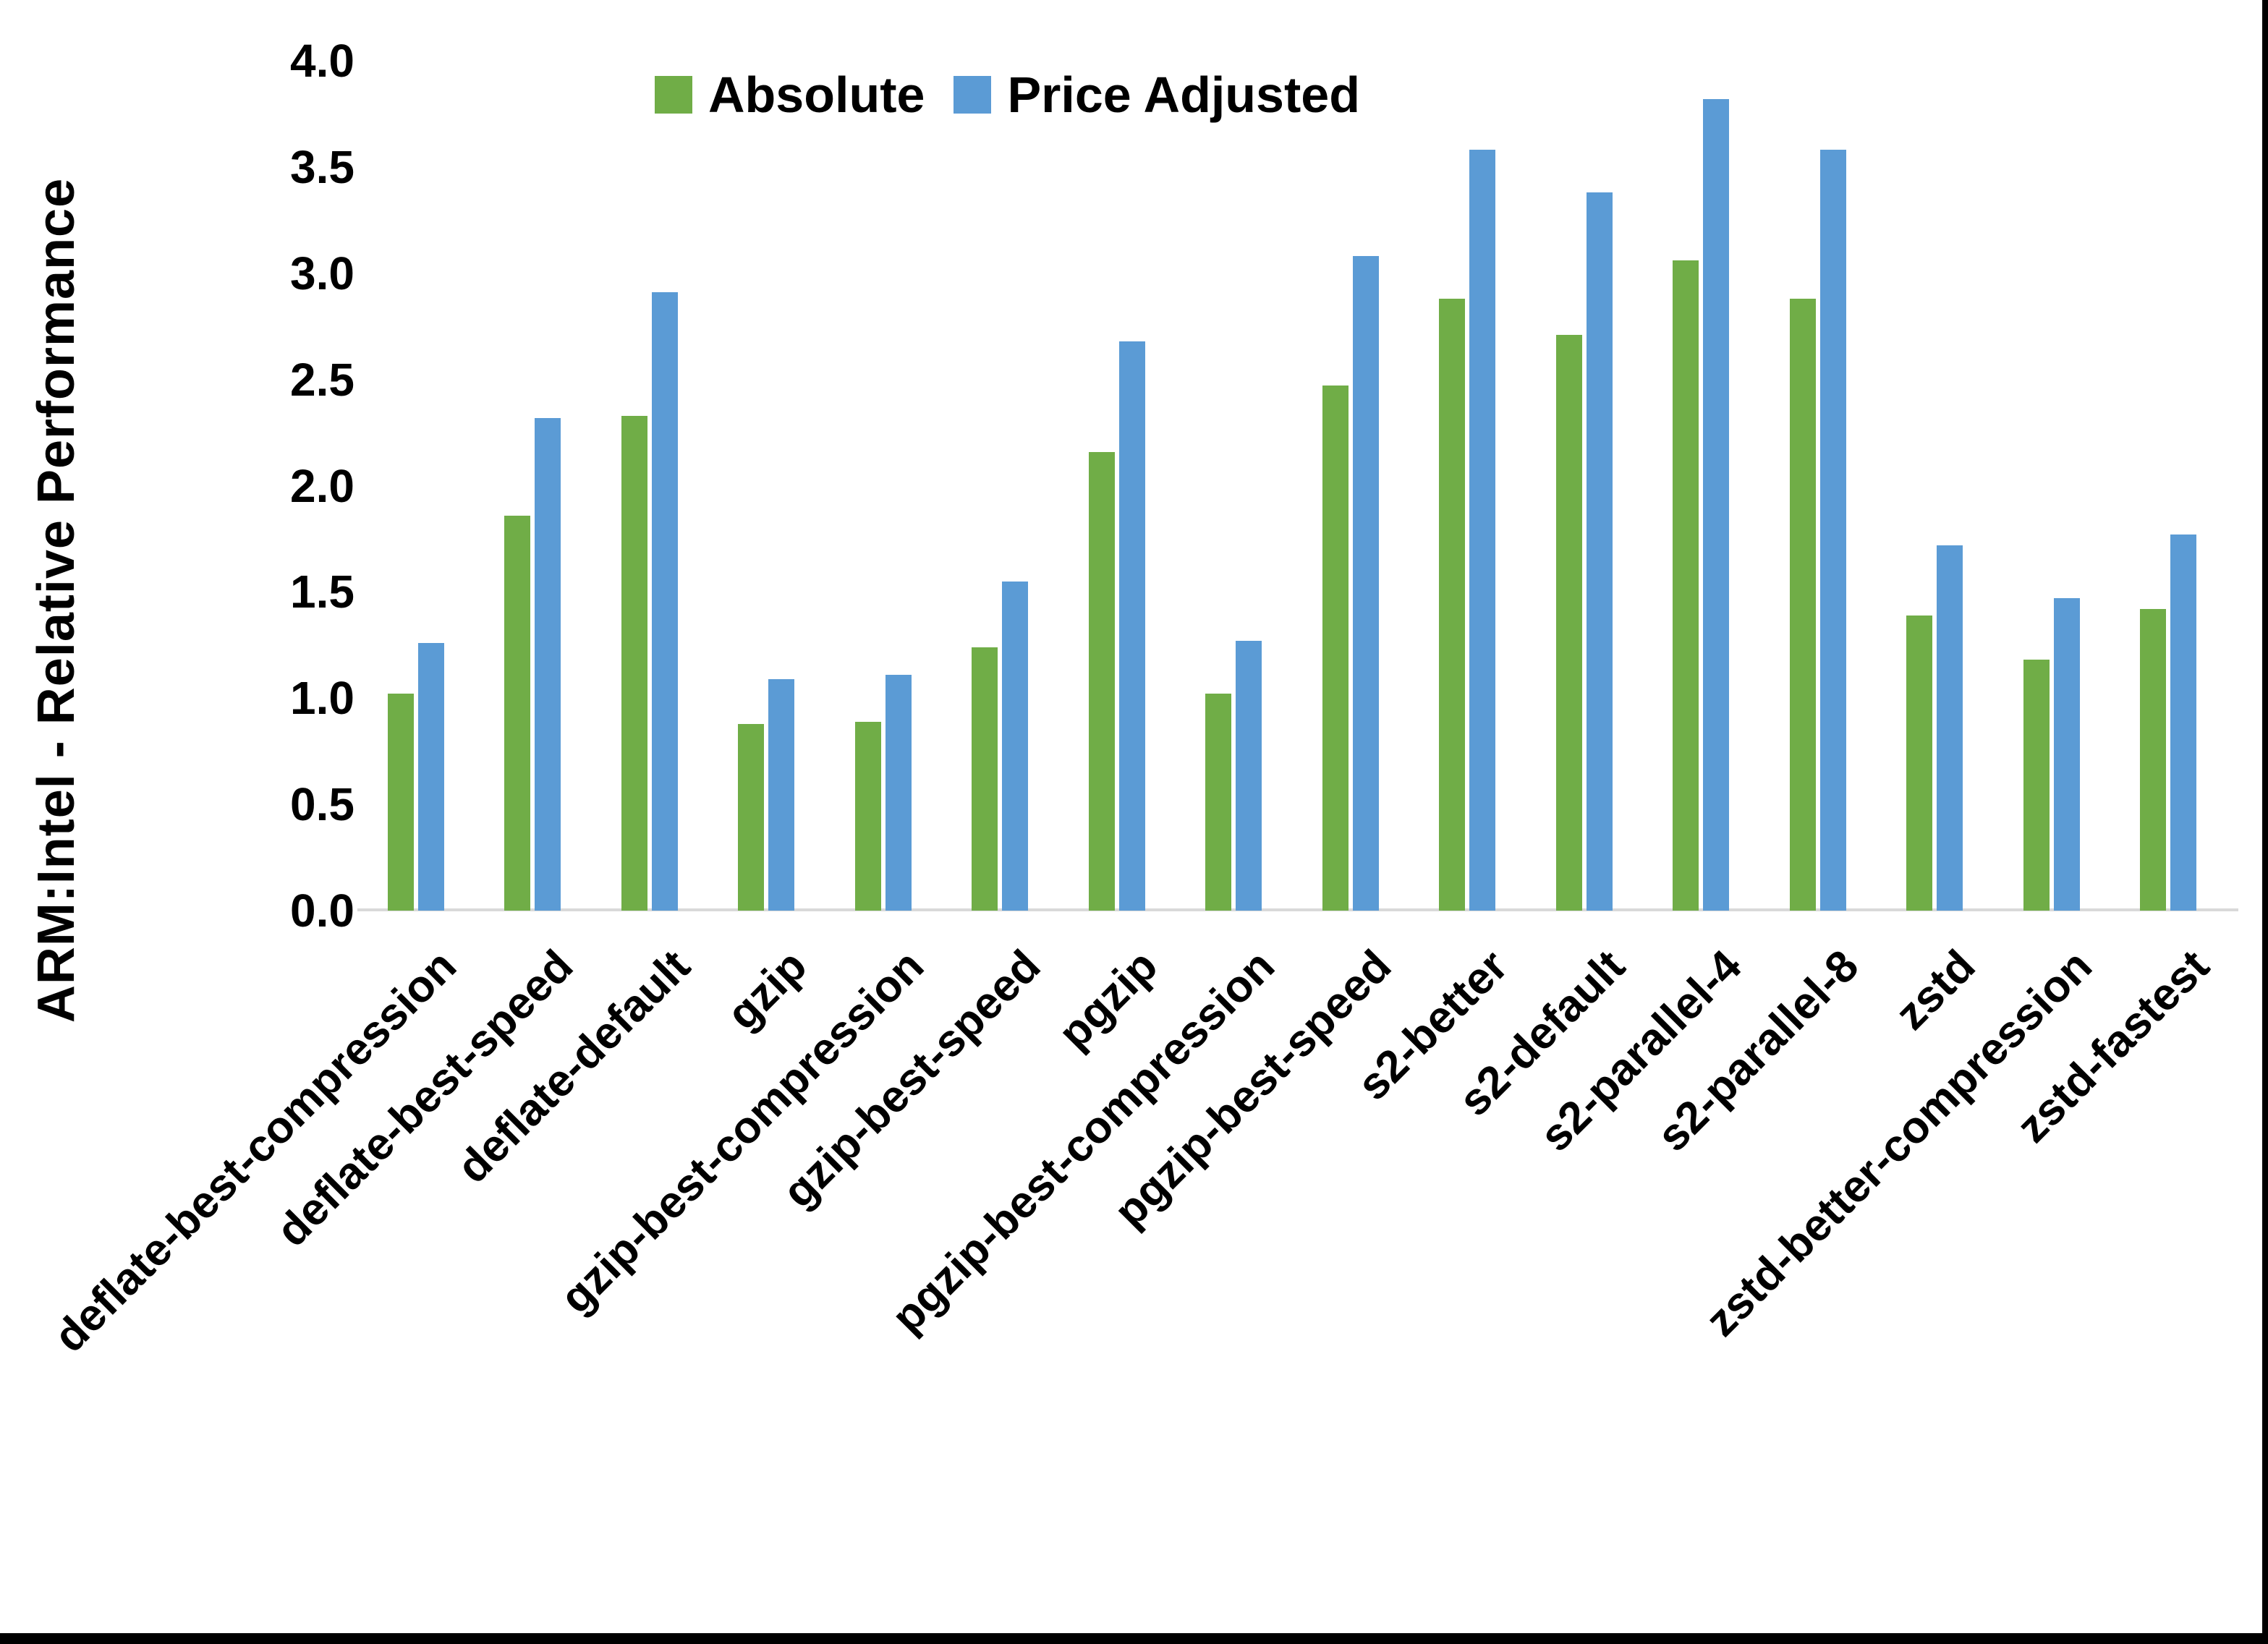  I want to click on legend-item-price-adjusted: Price Adjusted, so click(1157, 94).